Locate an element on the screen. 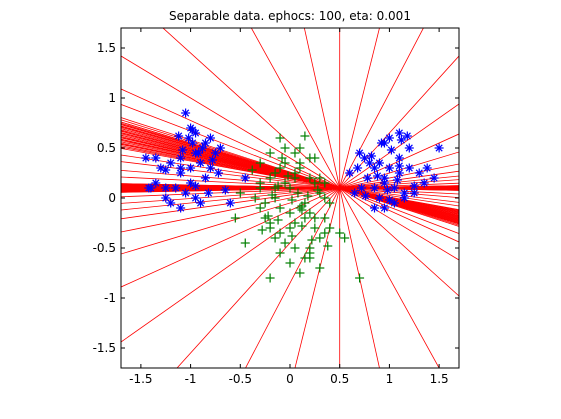  y-tick-label: 0.5 is located at coordinates (106, 148).